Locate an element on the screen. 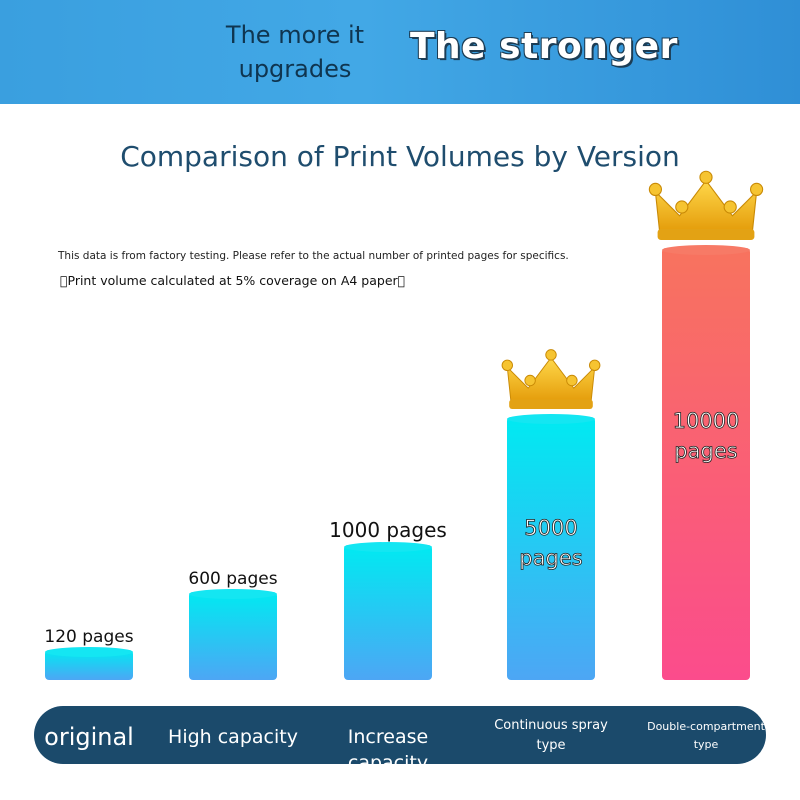 This screenshot has width=800, height=800. category-label-1: original is located at coordinates (89, 737).